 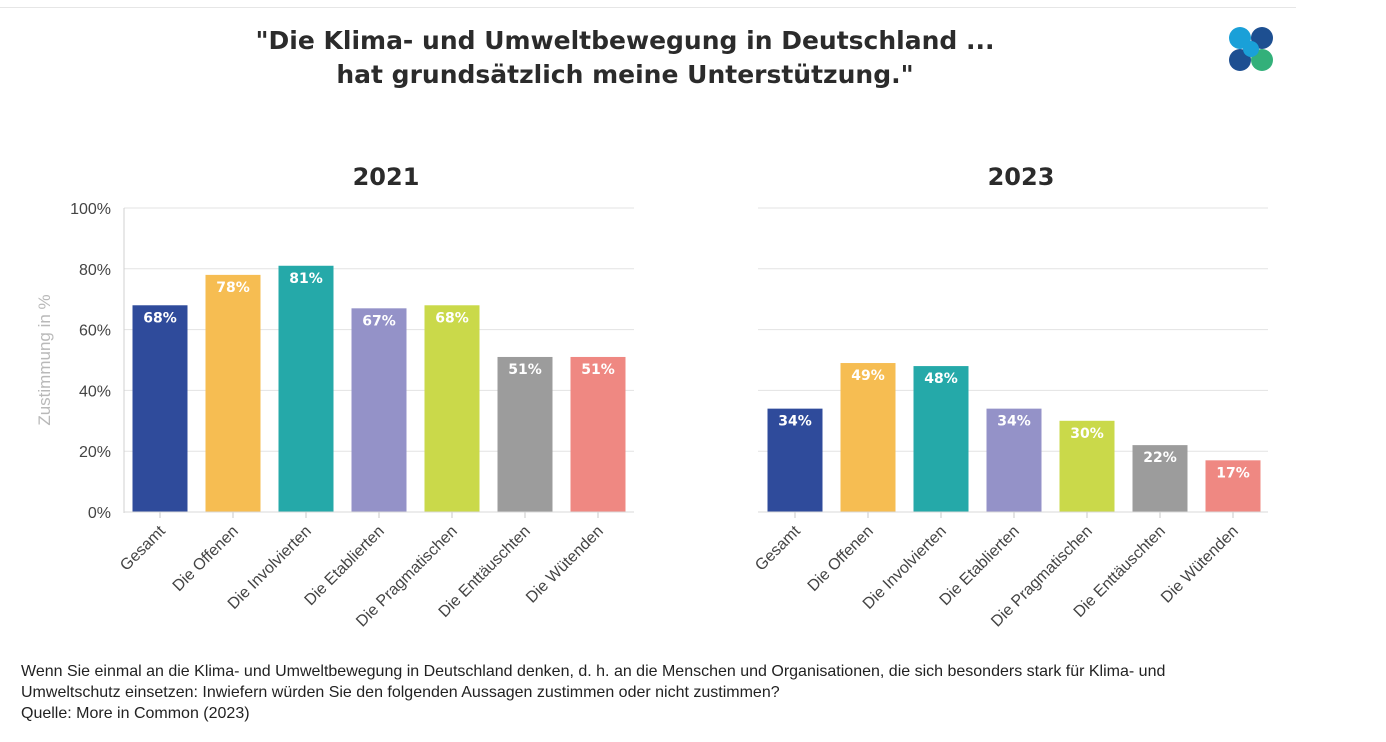 What do you see at coordinates (95, 391) in the screenshot?
I see `y-tick-label: 40%` at bounding box center [95, 391].